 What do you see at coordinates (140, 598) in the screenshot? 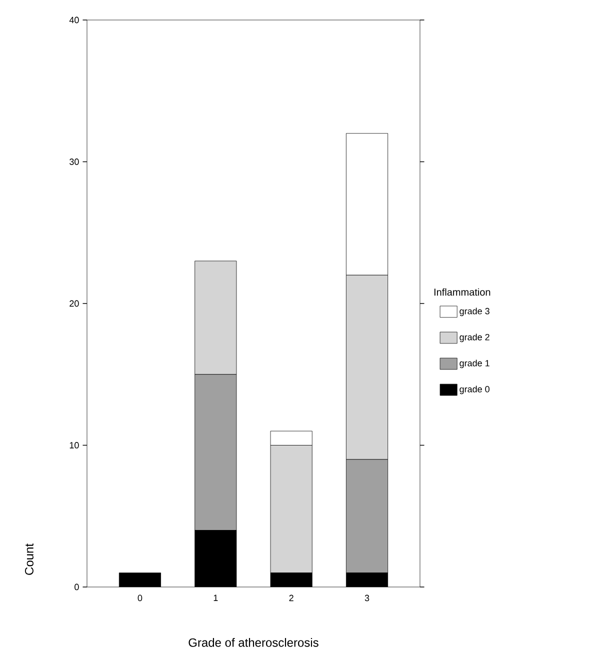
I see `x-tick-label: 0` at bounding box center [140, 598].